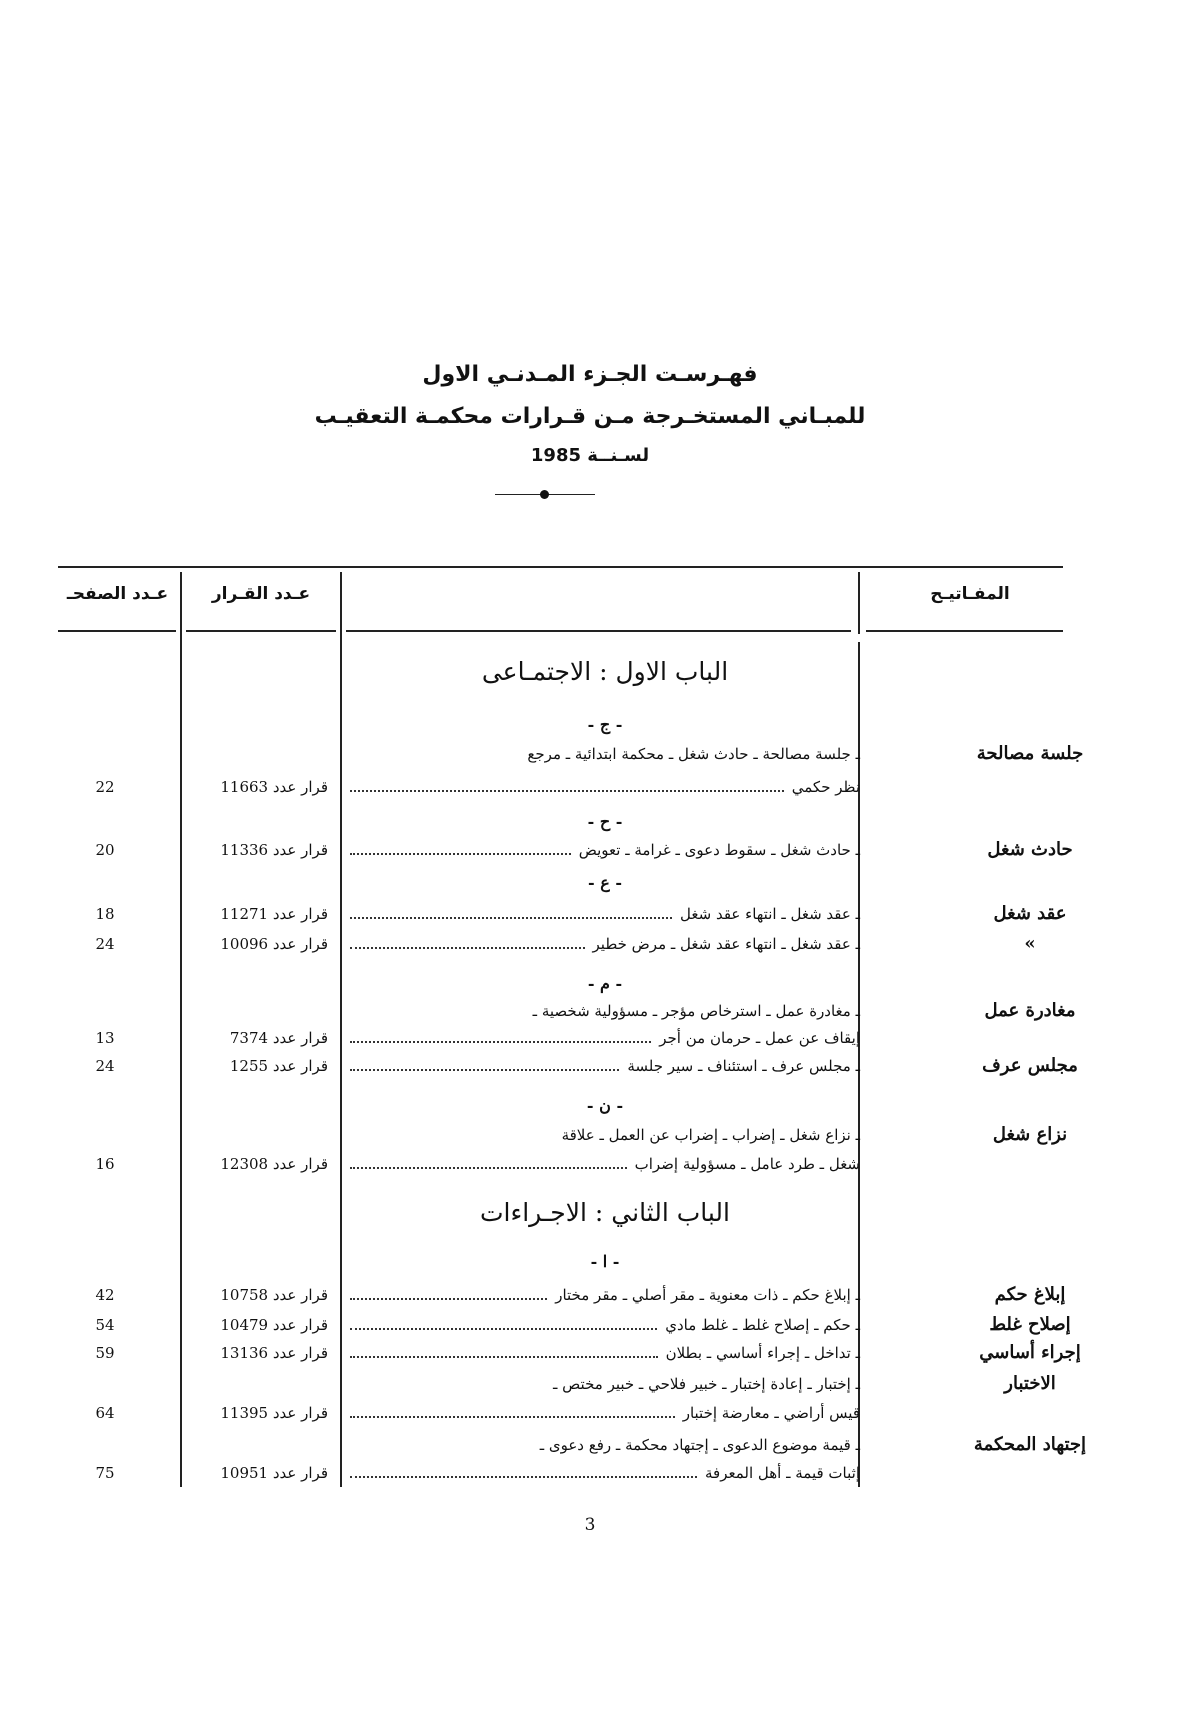  Describe the element at coordinates (605, 1212) in the screenshot. I see `chapter-heading: الباب الثاني : الاجـراءات` at that location.